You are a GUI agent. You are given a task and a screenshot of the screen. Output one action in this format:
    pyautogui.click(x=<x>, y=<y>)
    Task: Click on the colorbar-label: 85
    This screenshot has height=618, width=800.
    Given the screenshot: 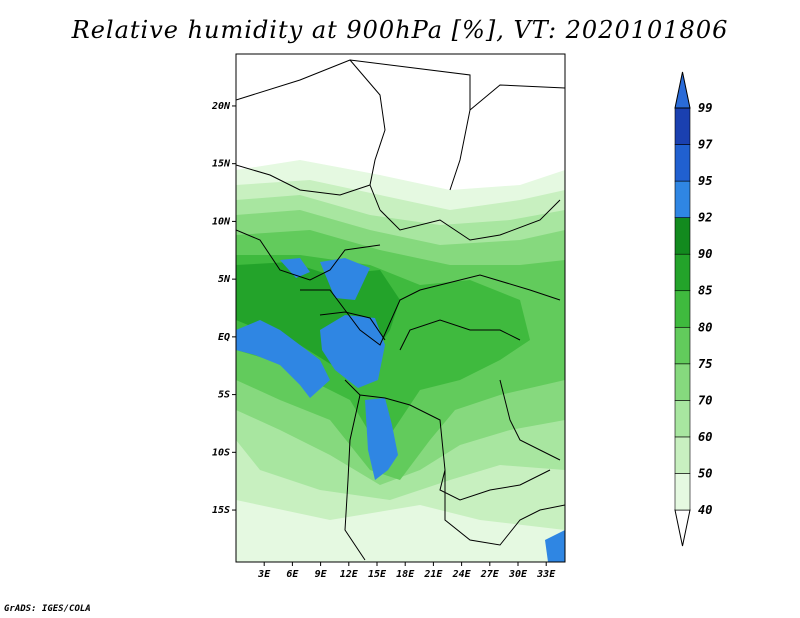 What is the action you would take?
    pyautogui.click(x=705, y=291)
    